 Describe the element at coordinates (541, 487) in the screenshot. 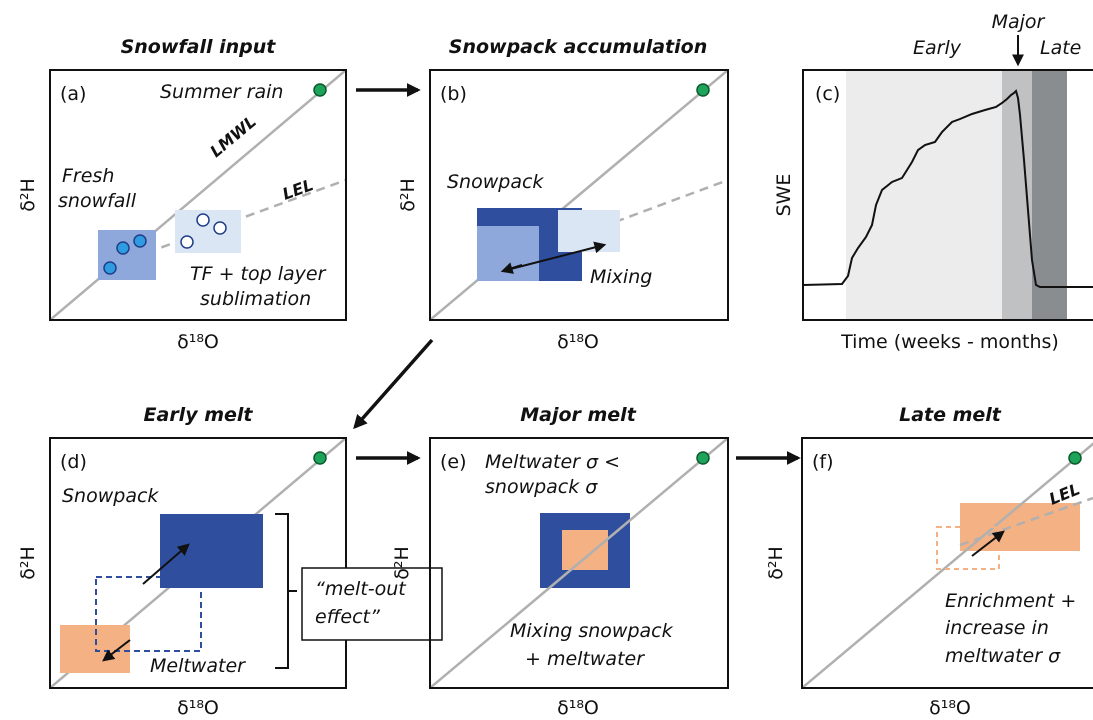

I see `sigma-note-2: snowpack σ` at that location.